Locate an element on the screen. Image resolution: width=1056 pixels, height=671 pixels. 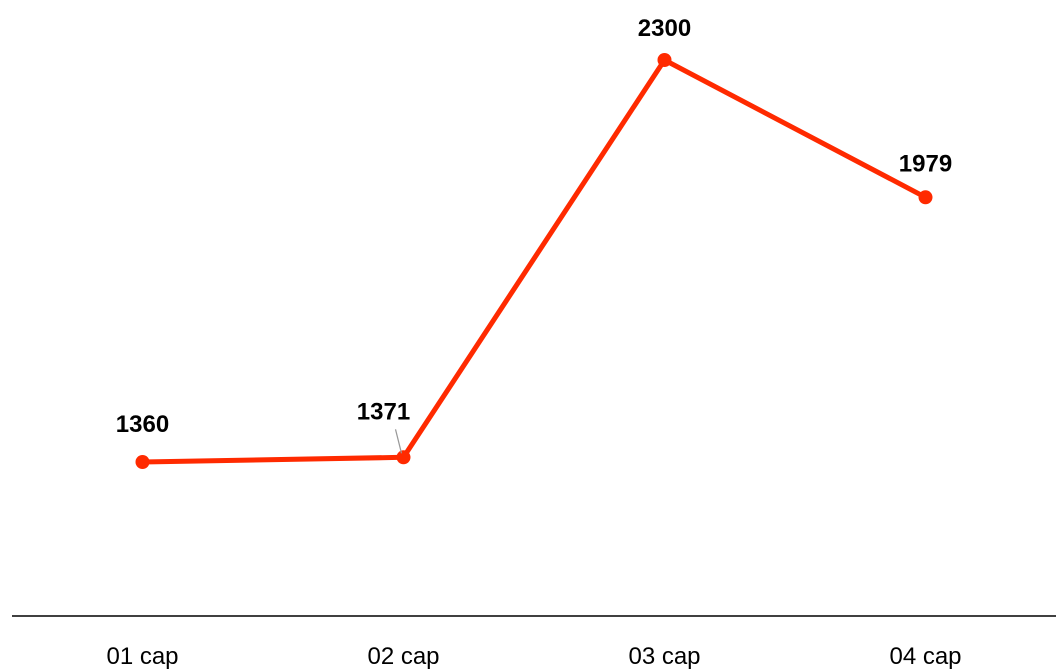
data-label: 1371 is located at coordinates (383, 411).